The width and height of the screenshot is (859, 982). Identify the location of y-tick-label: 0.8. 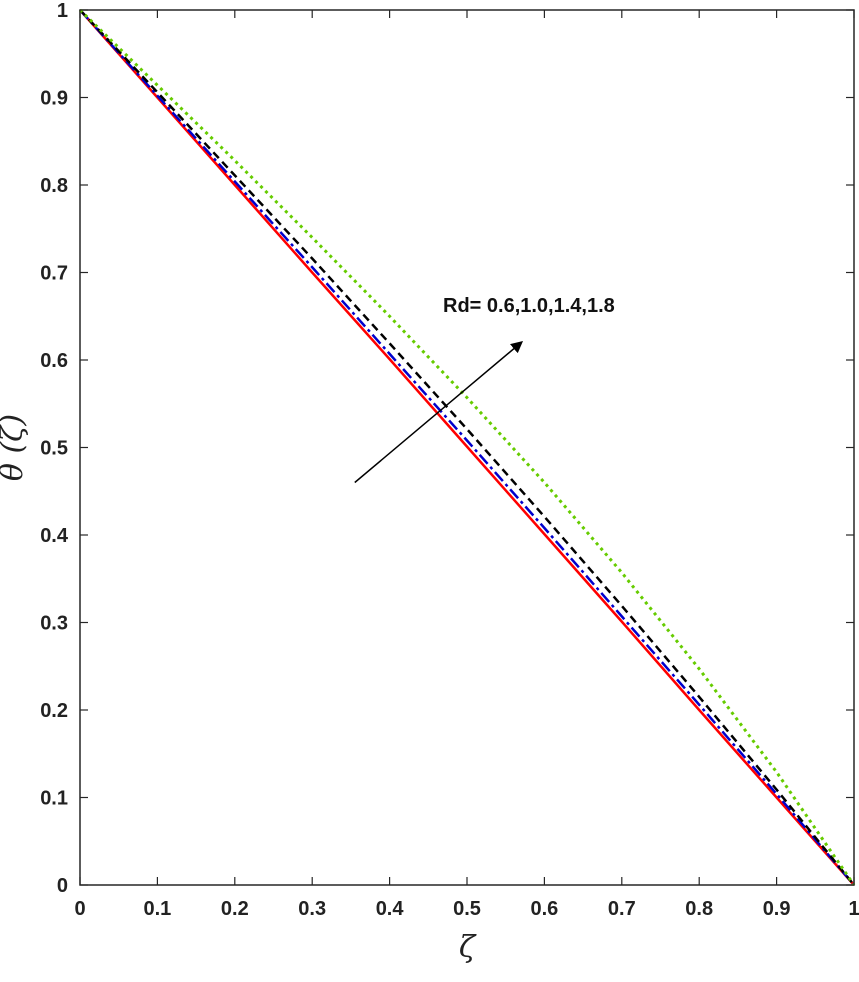
(54, 186).